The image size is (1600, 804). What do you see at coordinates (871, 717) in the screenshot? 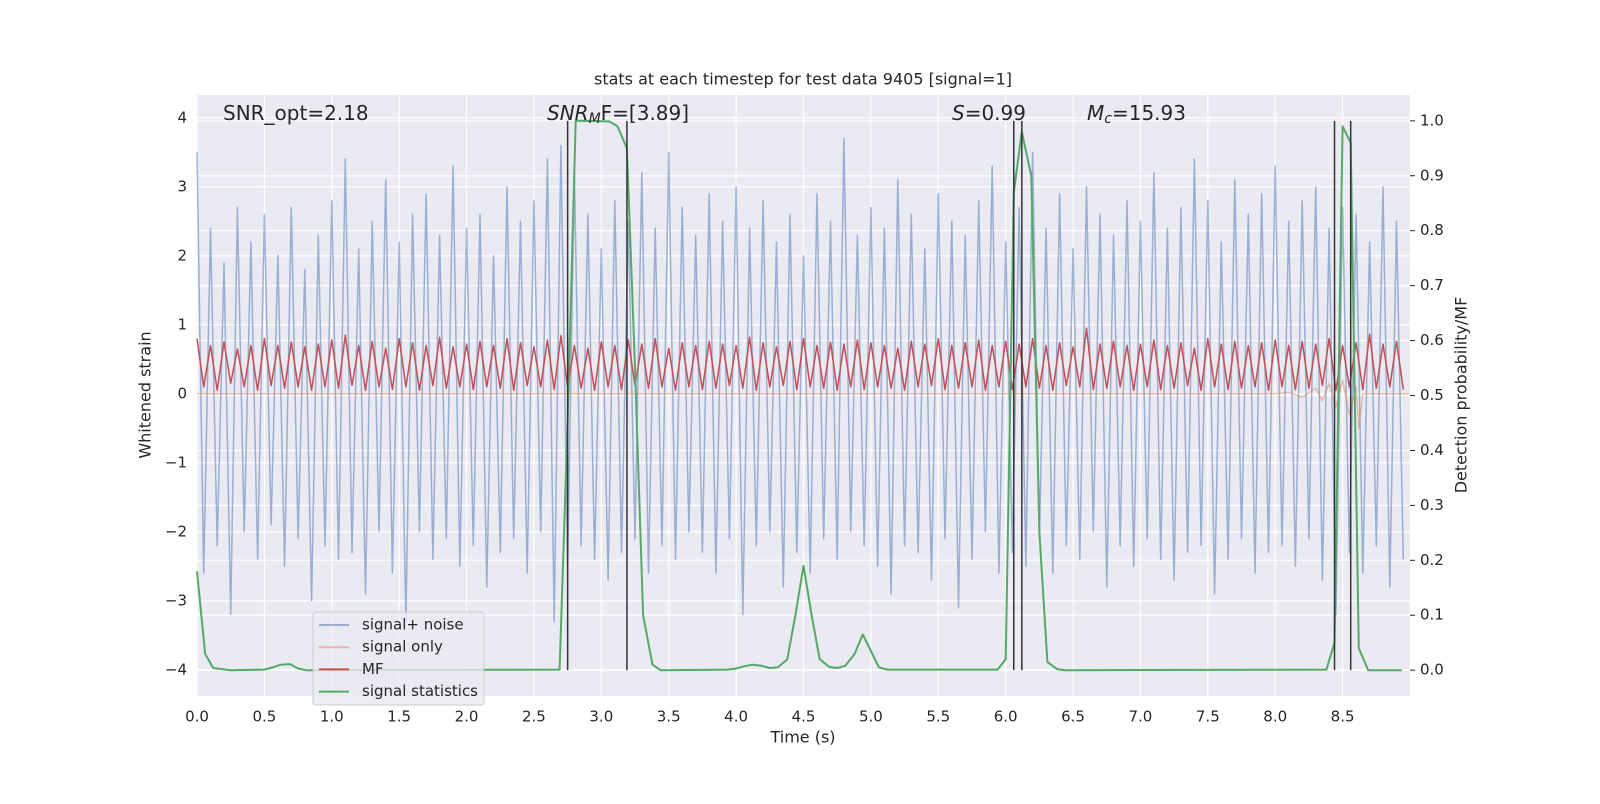
I see `x-tick-label: 5.0` at bounding box center [871, 717].